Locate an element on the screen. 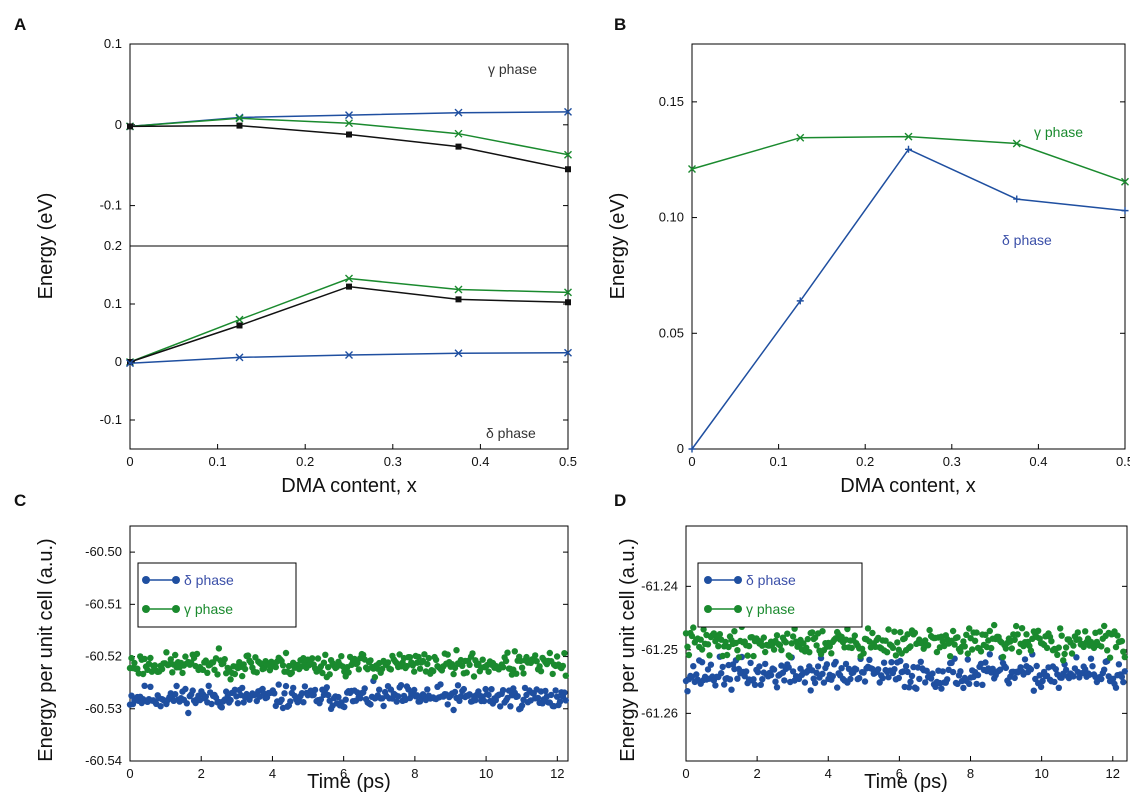  C-ytick-label: -60.54 is located at coordinates (103, 760).